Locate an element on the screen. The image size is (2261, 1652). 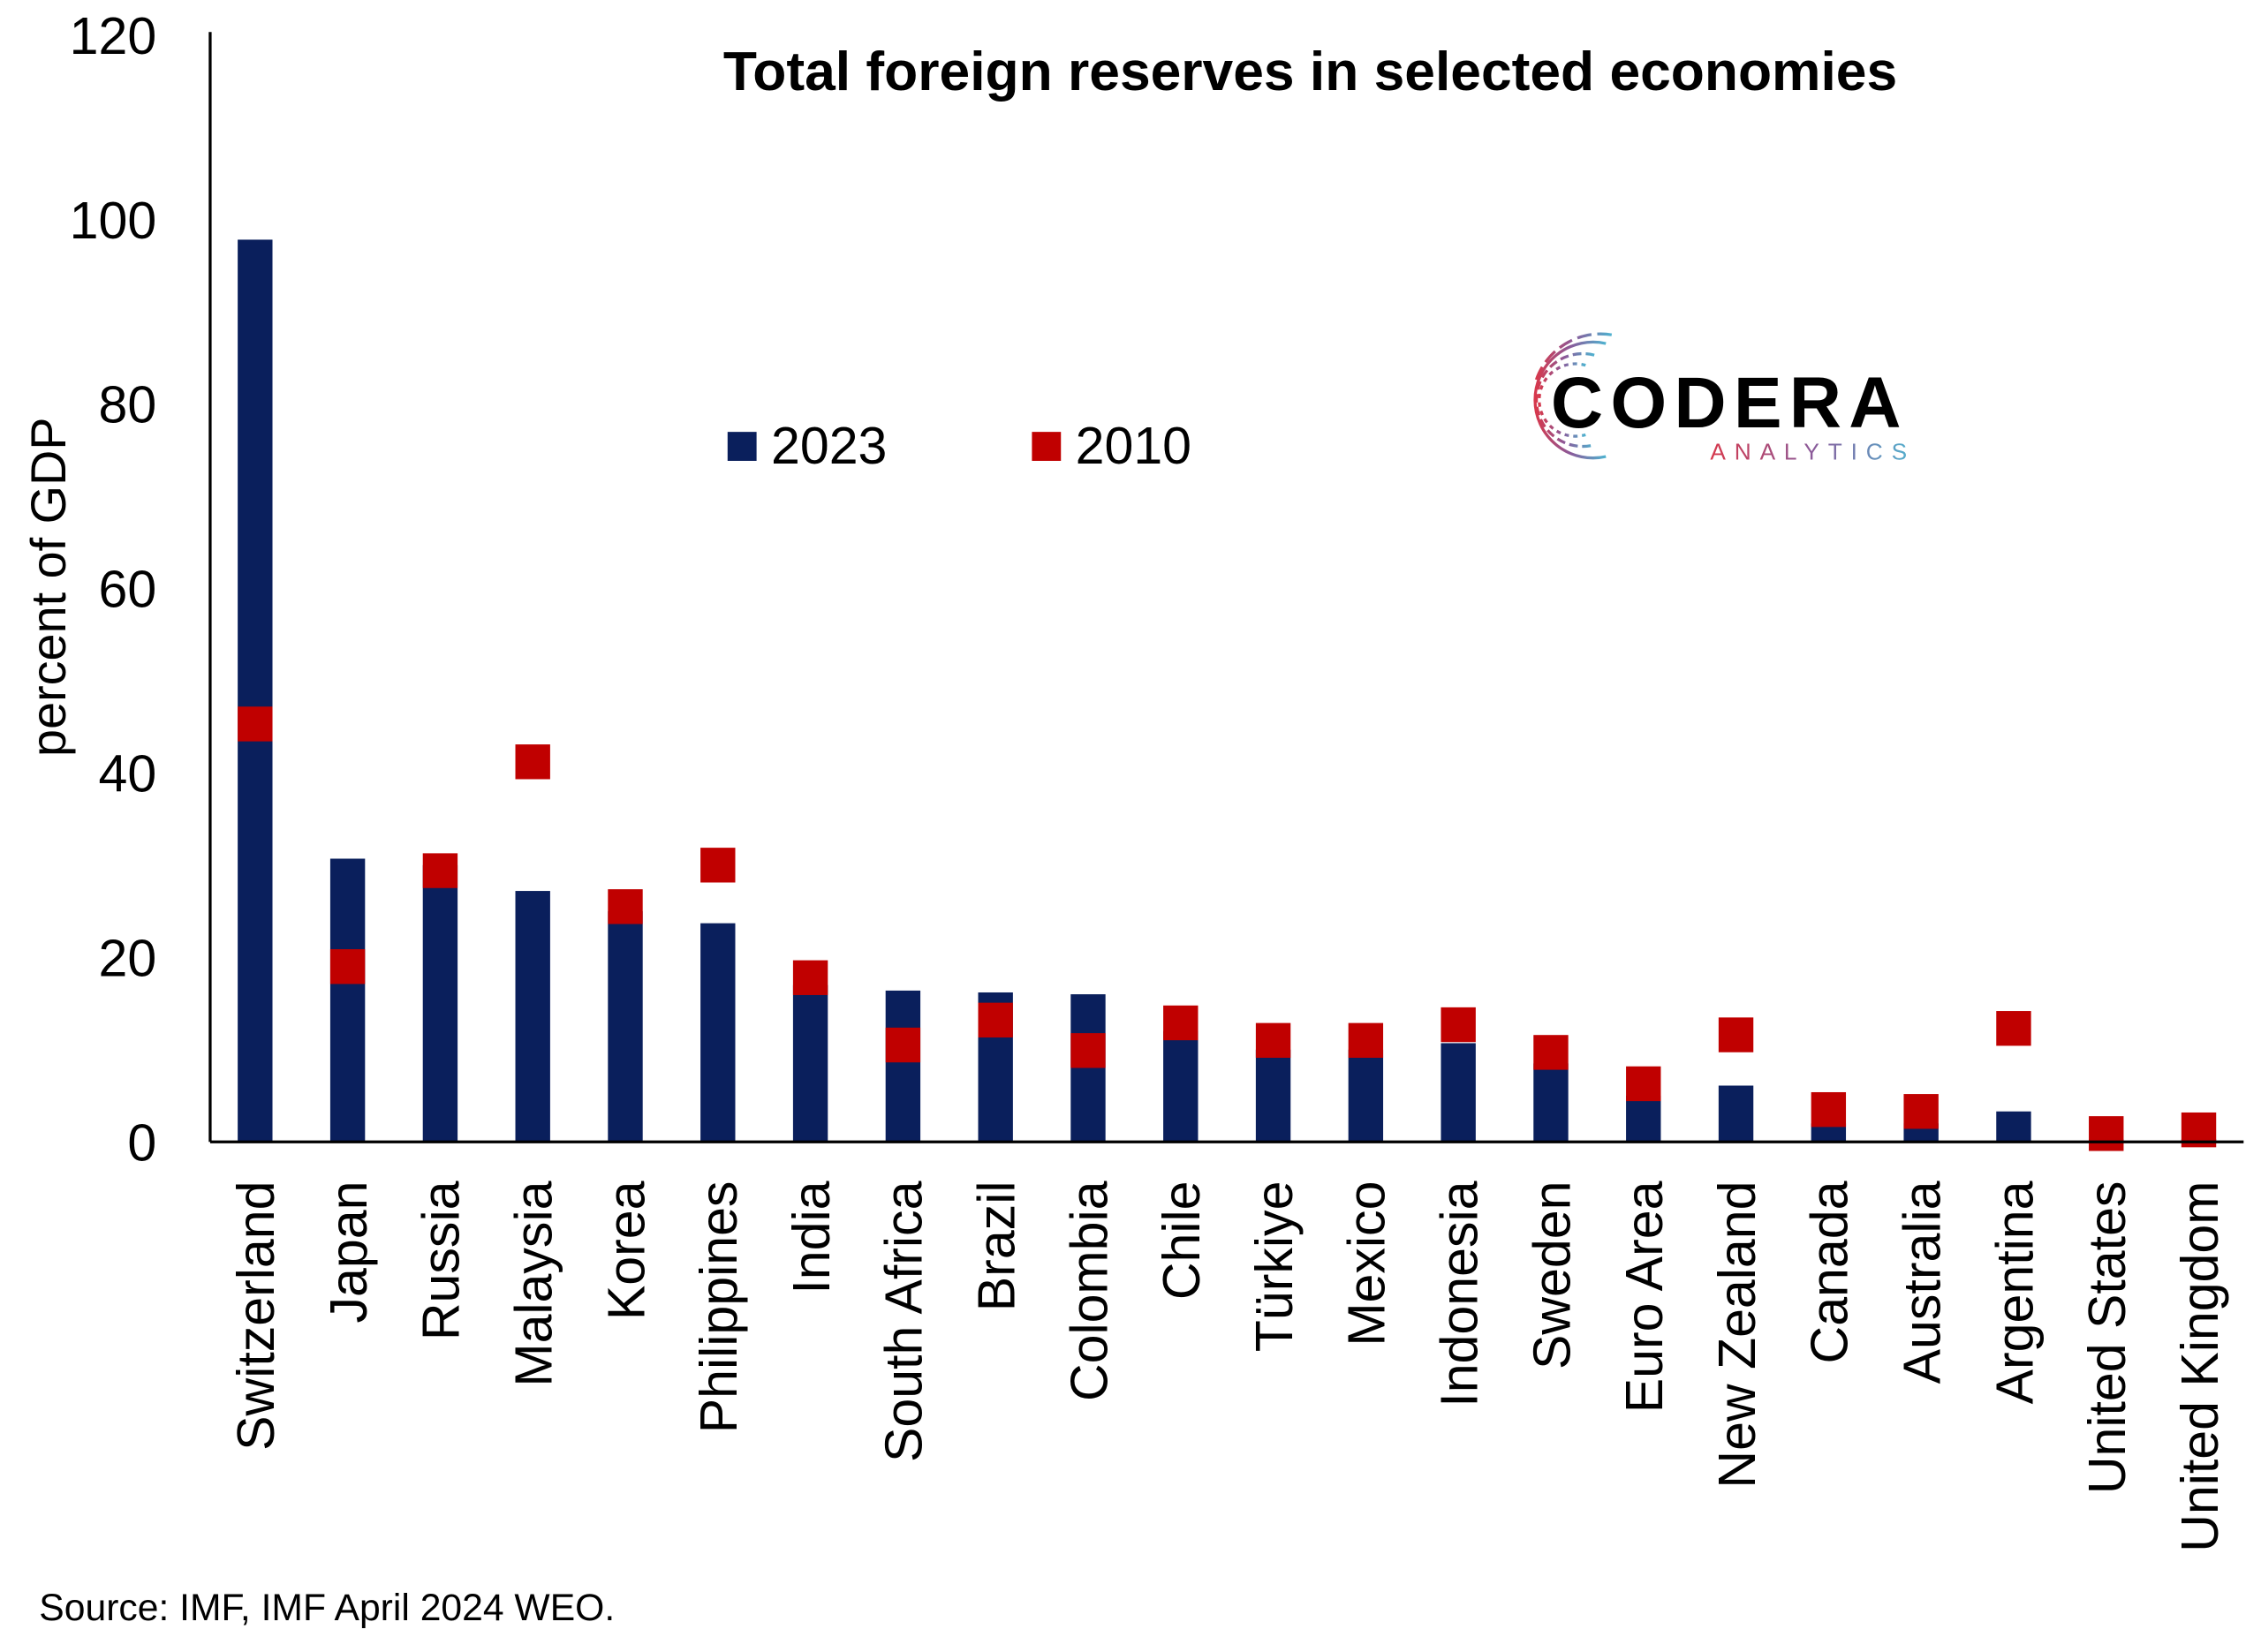
y-tick-label: 100 is located at coordinates (113, 221).